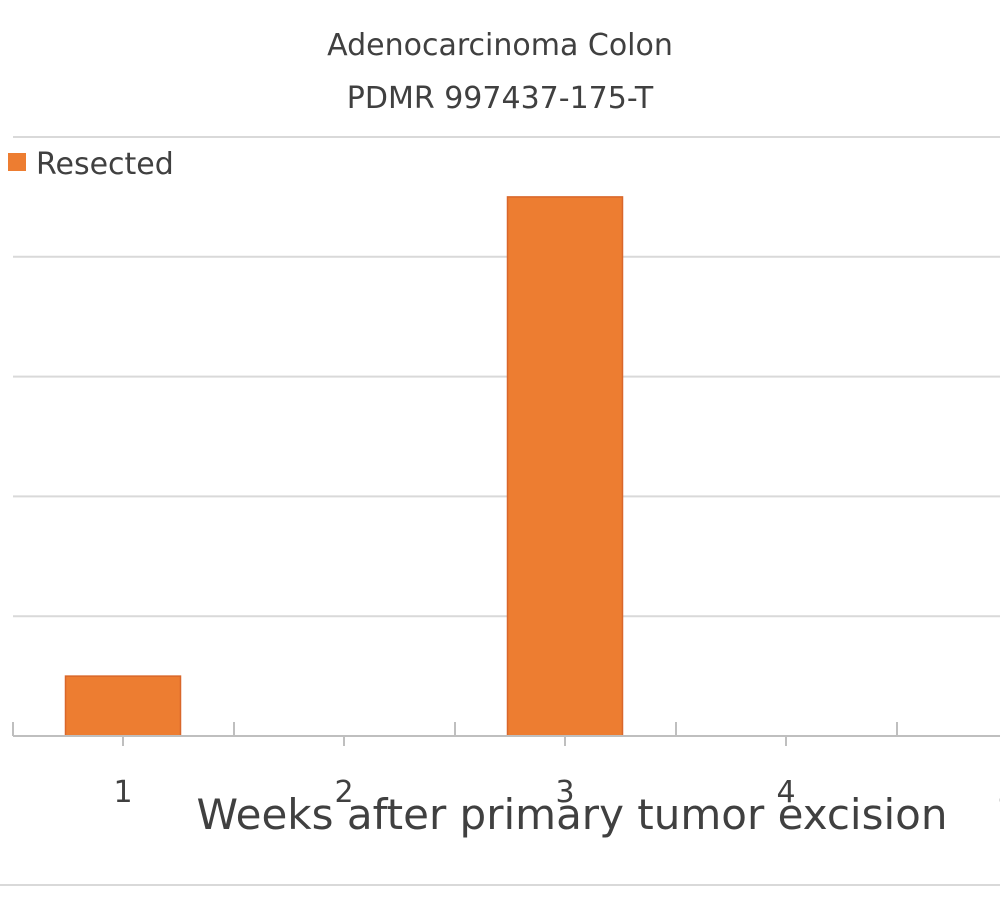  I want to click on x-tick-labels: 1 2 3 4 5, so click(556, 792).